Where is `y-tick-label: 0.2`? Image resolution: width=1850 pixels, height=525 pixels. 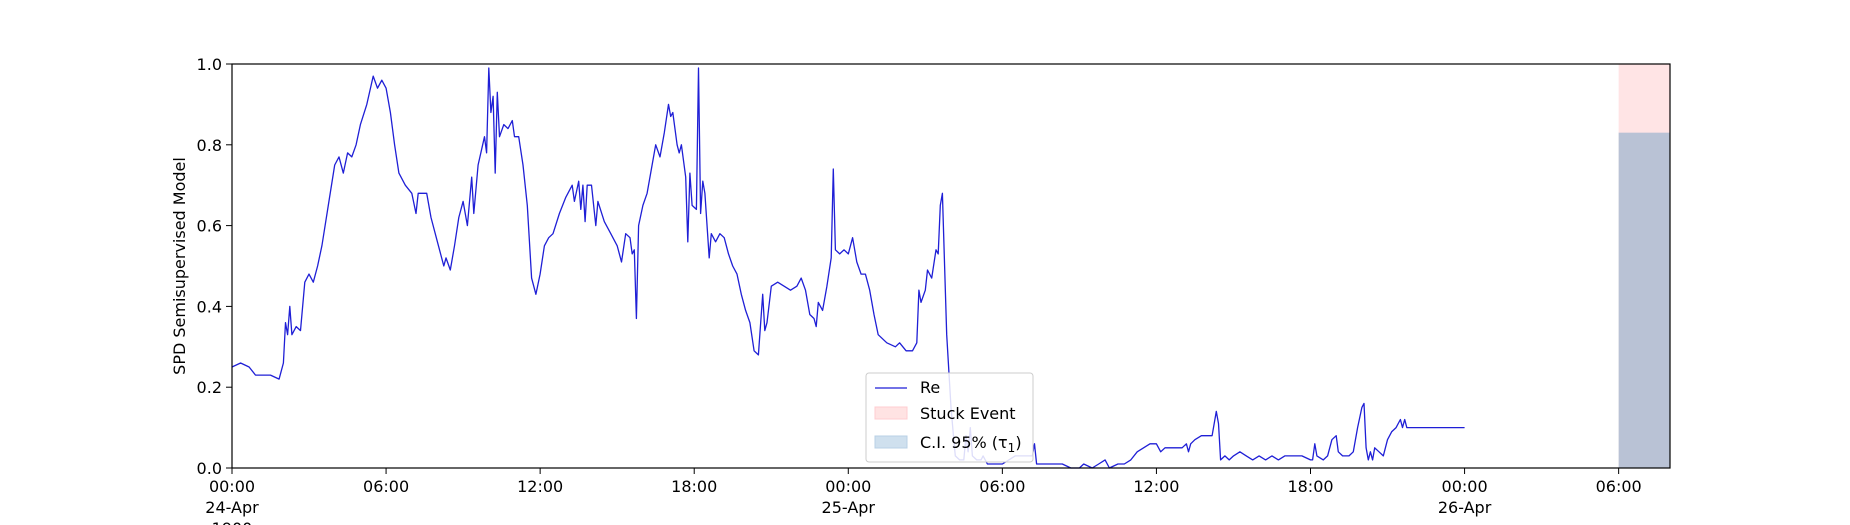 y-tick-label: 0.2 is located at coordinates (209, 387).